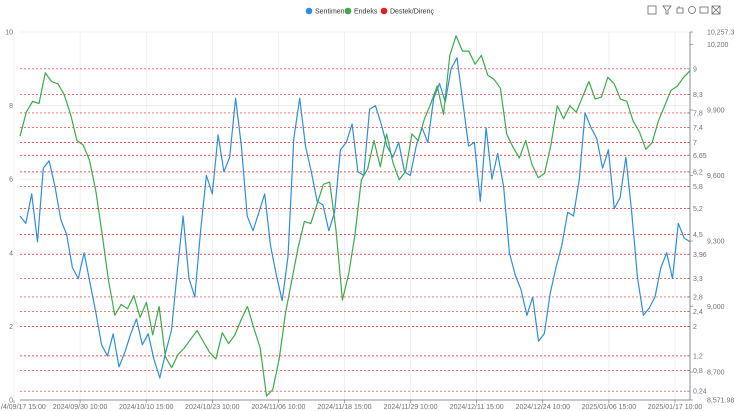 Image resolution: width=735 pixels, height=411 pixels. What do you see at coordinates (412, 12) in the screenshot?
I see `legend-label: Destek/Direnç` at bounding box center [412, 12].